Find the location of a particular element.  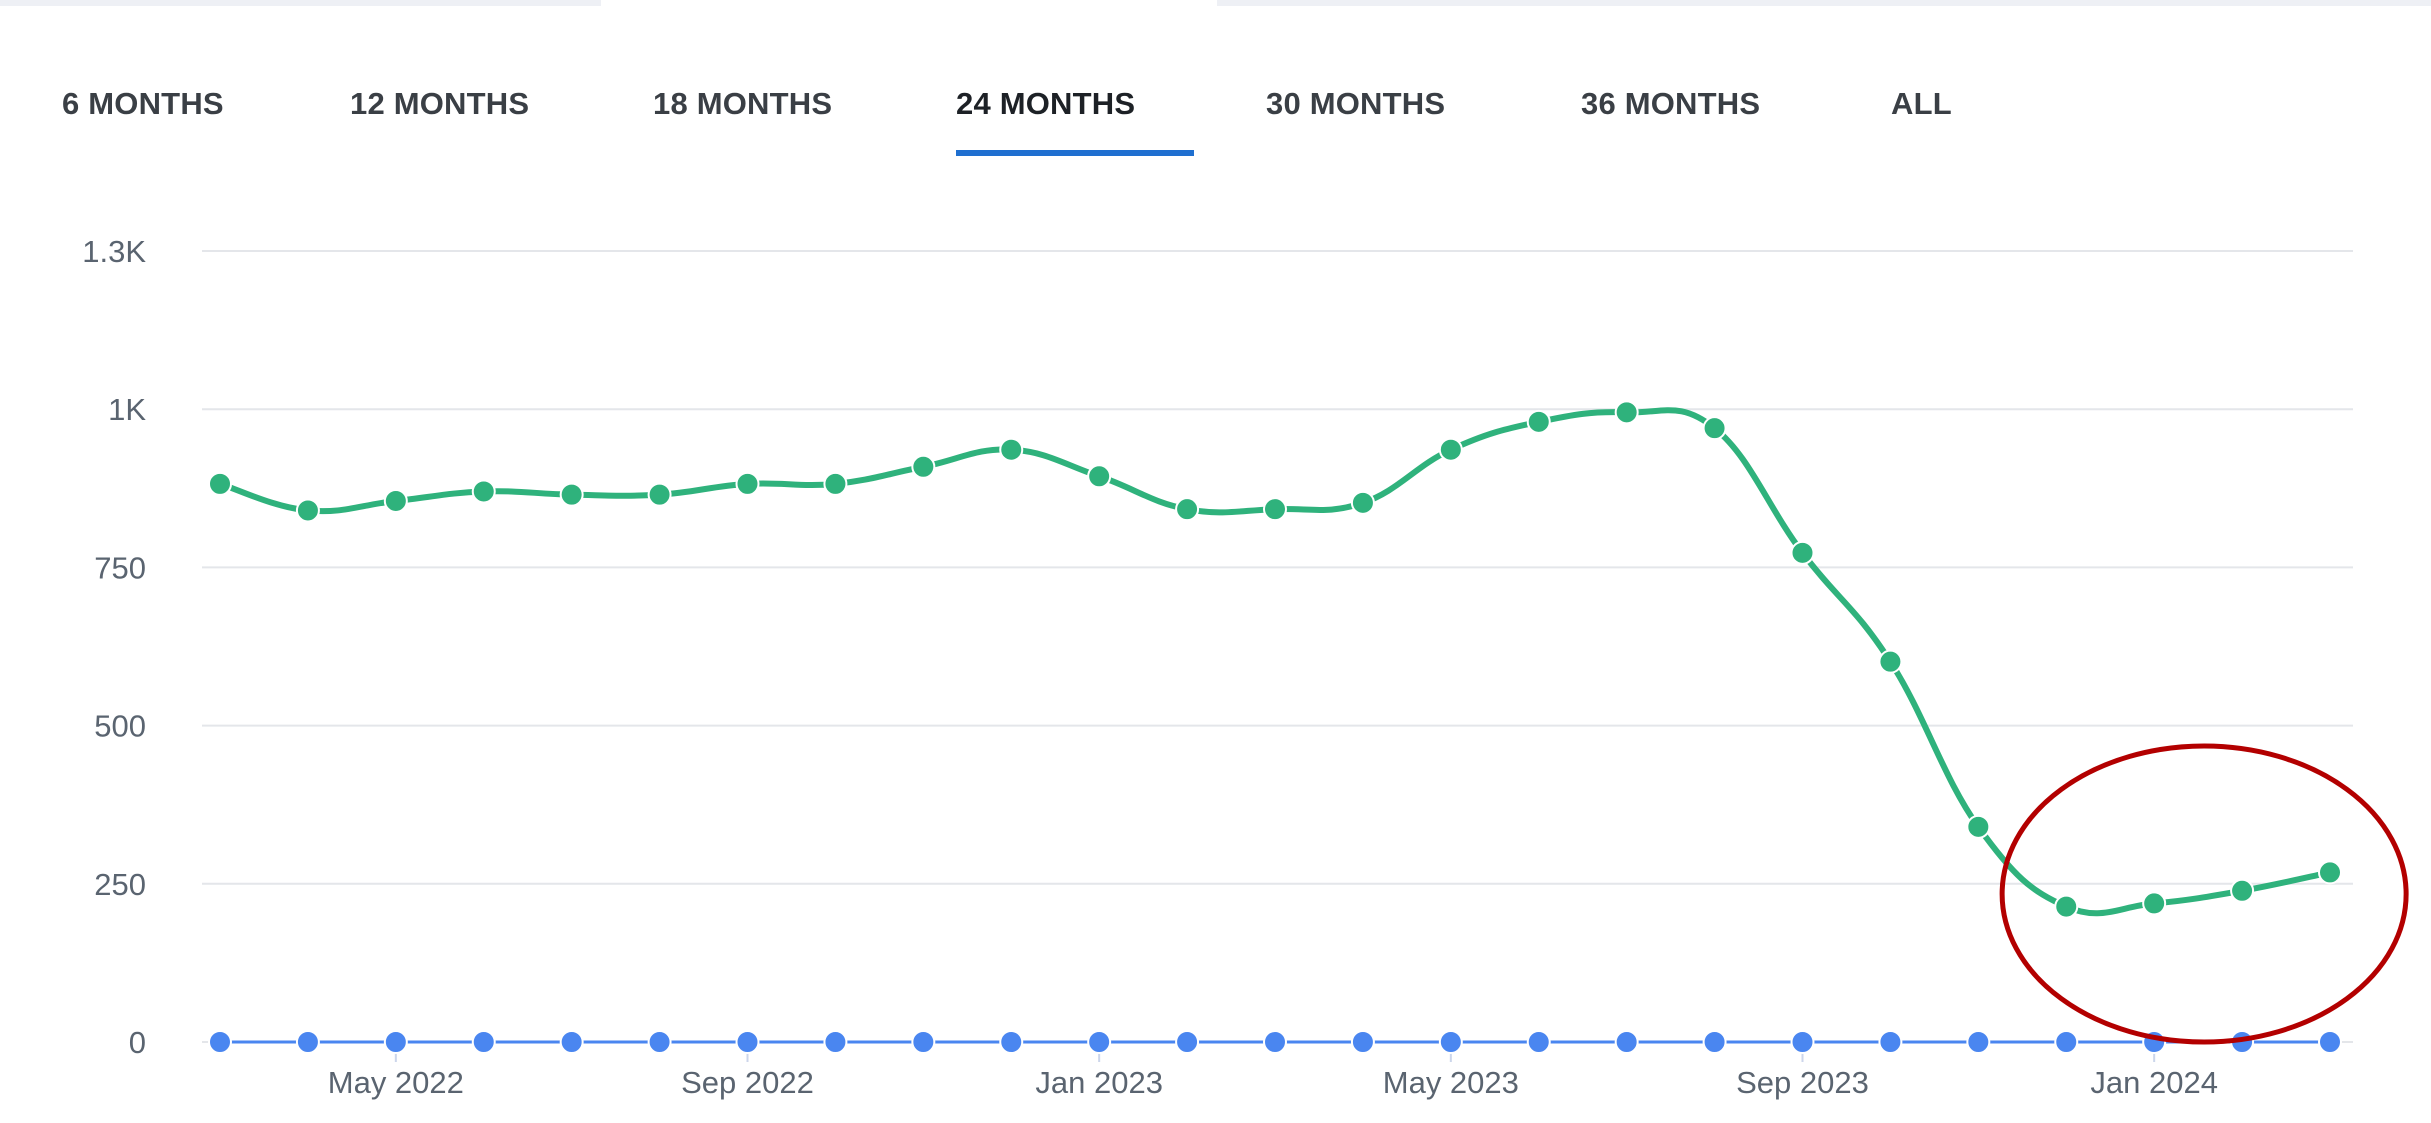

x-tick-label: May 2023 is located at coordinates (1451, 1082).